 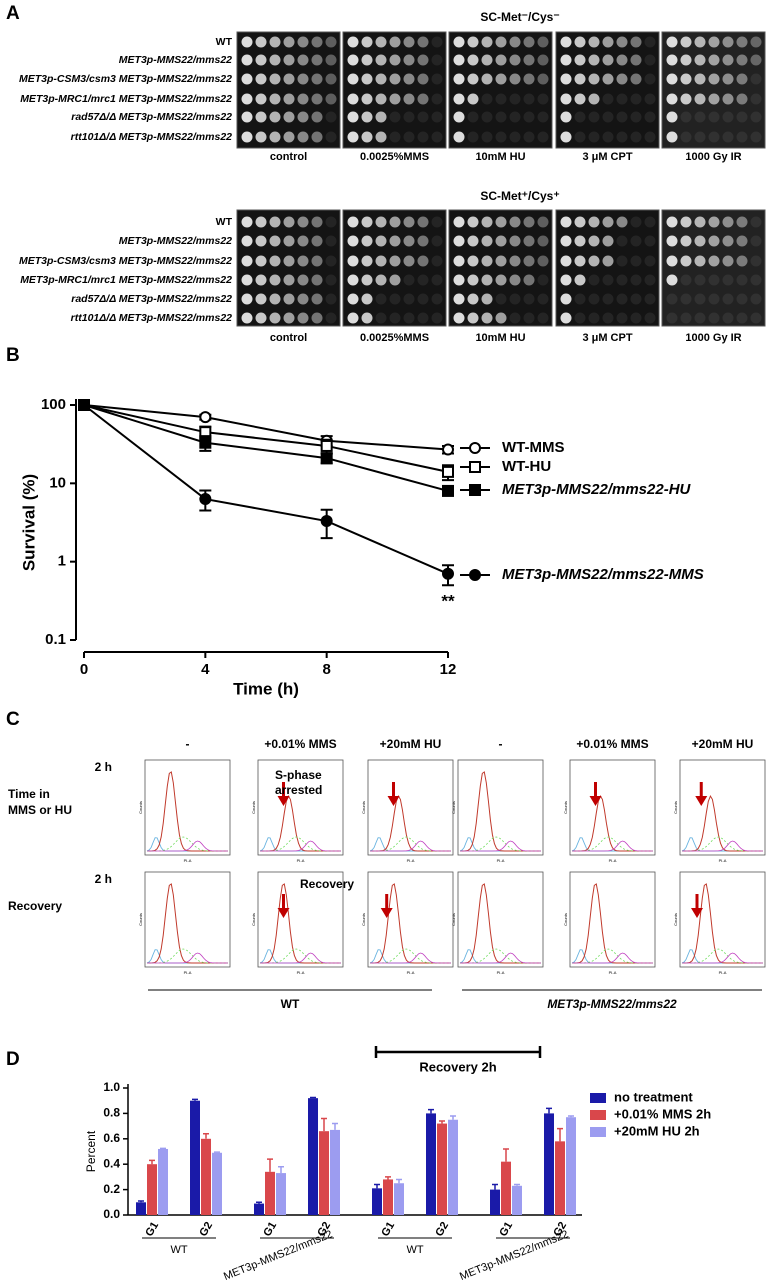 What do you see at coordinates (288, 338) in the screenshot?
I see `condition-label: control` at bounding box center [288, 338].